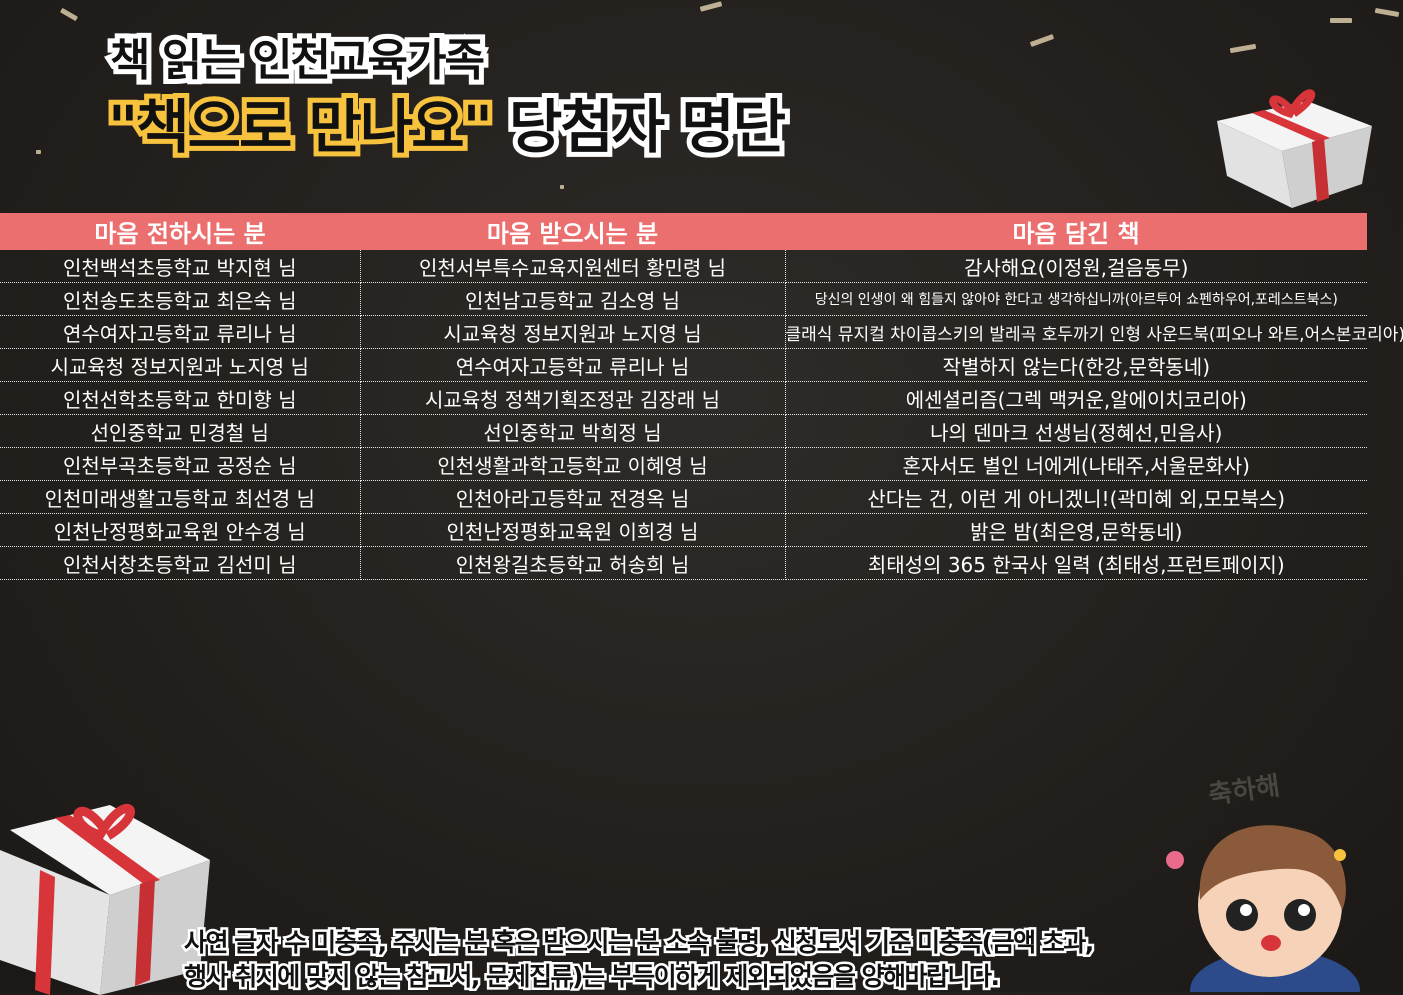 The image size is (1403, 995). What do you see at coordinates (1076, 231) in the screenshot?
I see `header-book: 마음 담긴 책` at bounding box center [1076, 231].